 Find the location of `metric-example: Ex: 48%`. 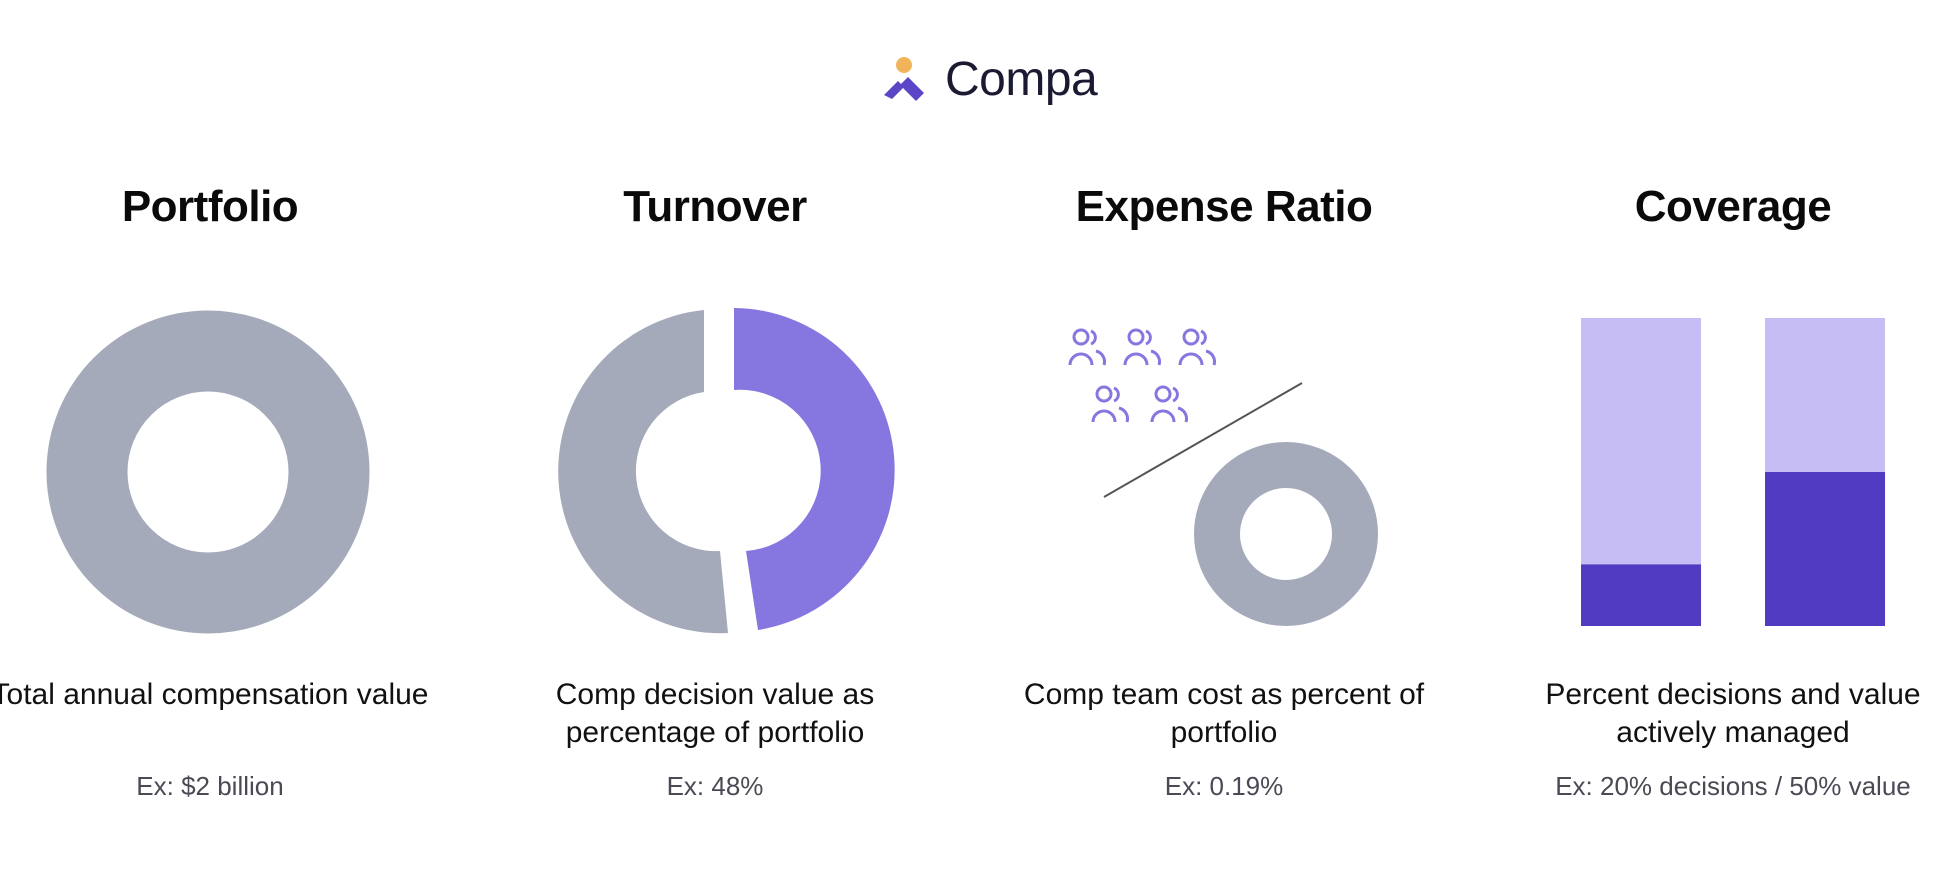

metric-example: Ex: 48% is located at coordinates (715, 786).